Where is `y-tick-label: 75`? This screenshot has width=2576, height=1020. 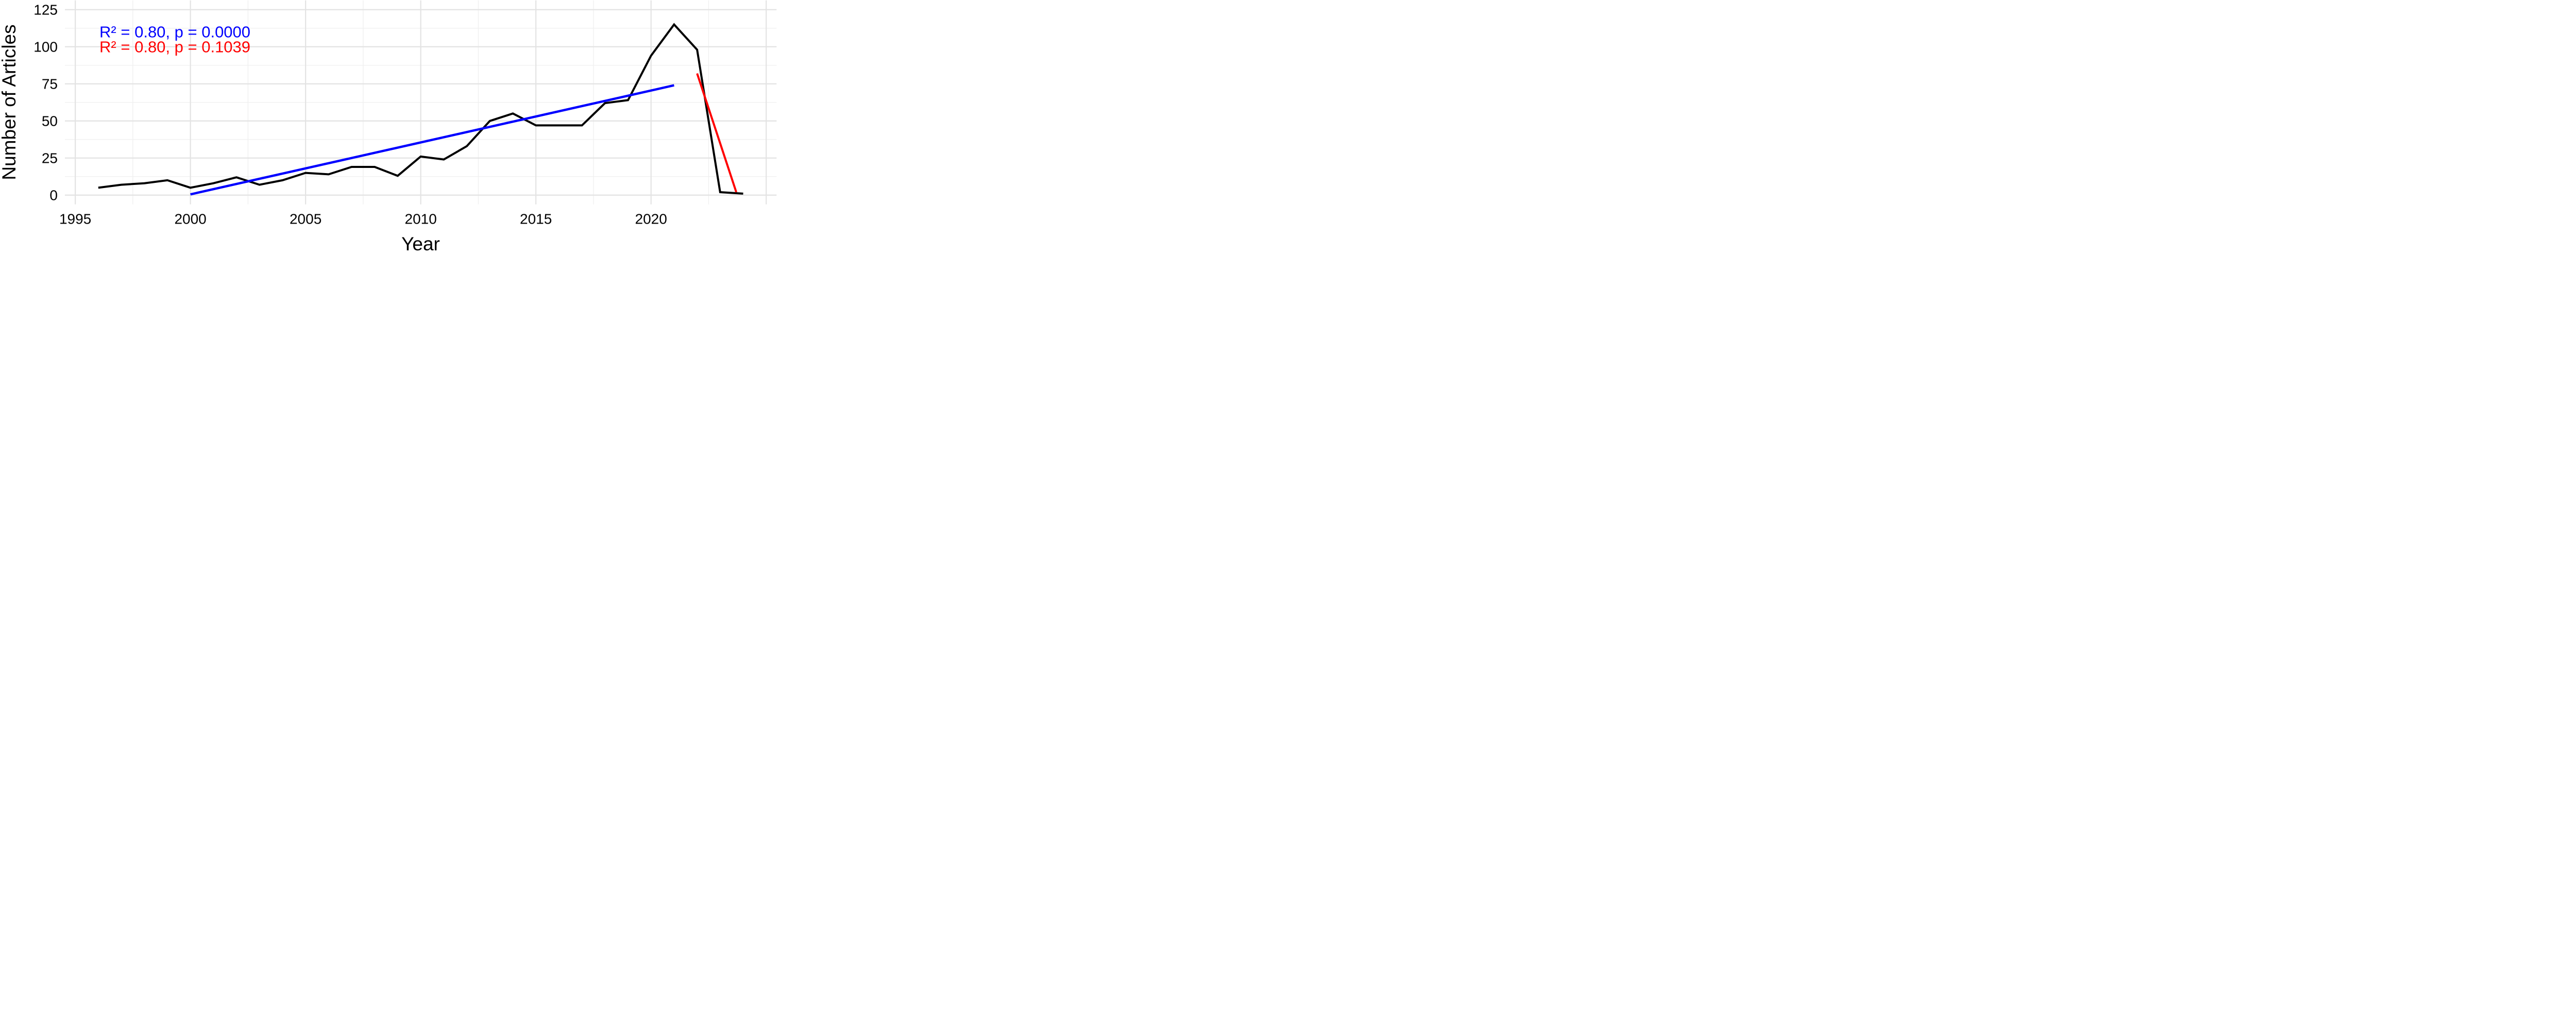 y-tick-label: 75 is located at coordinates (50, 84).